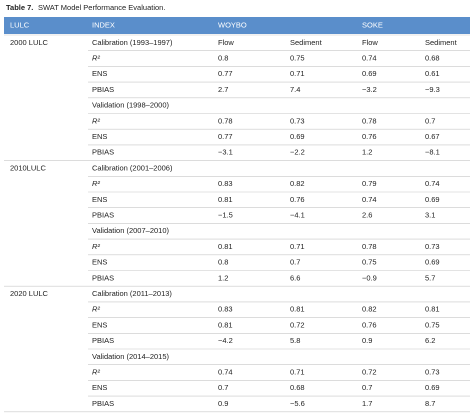  I want to click on section-label: Validation (2007–2010), so click(131, 230).